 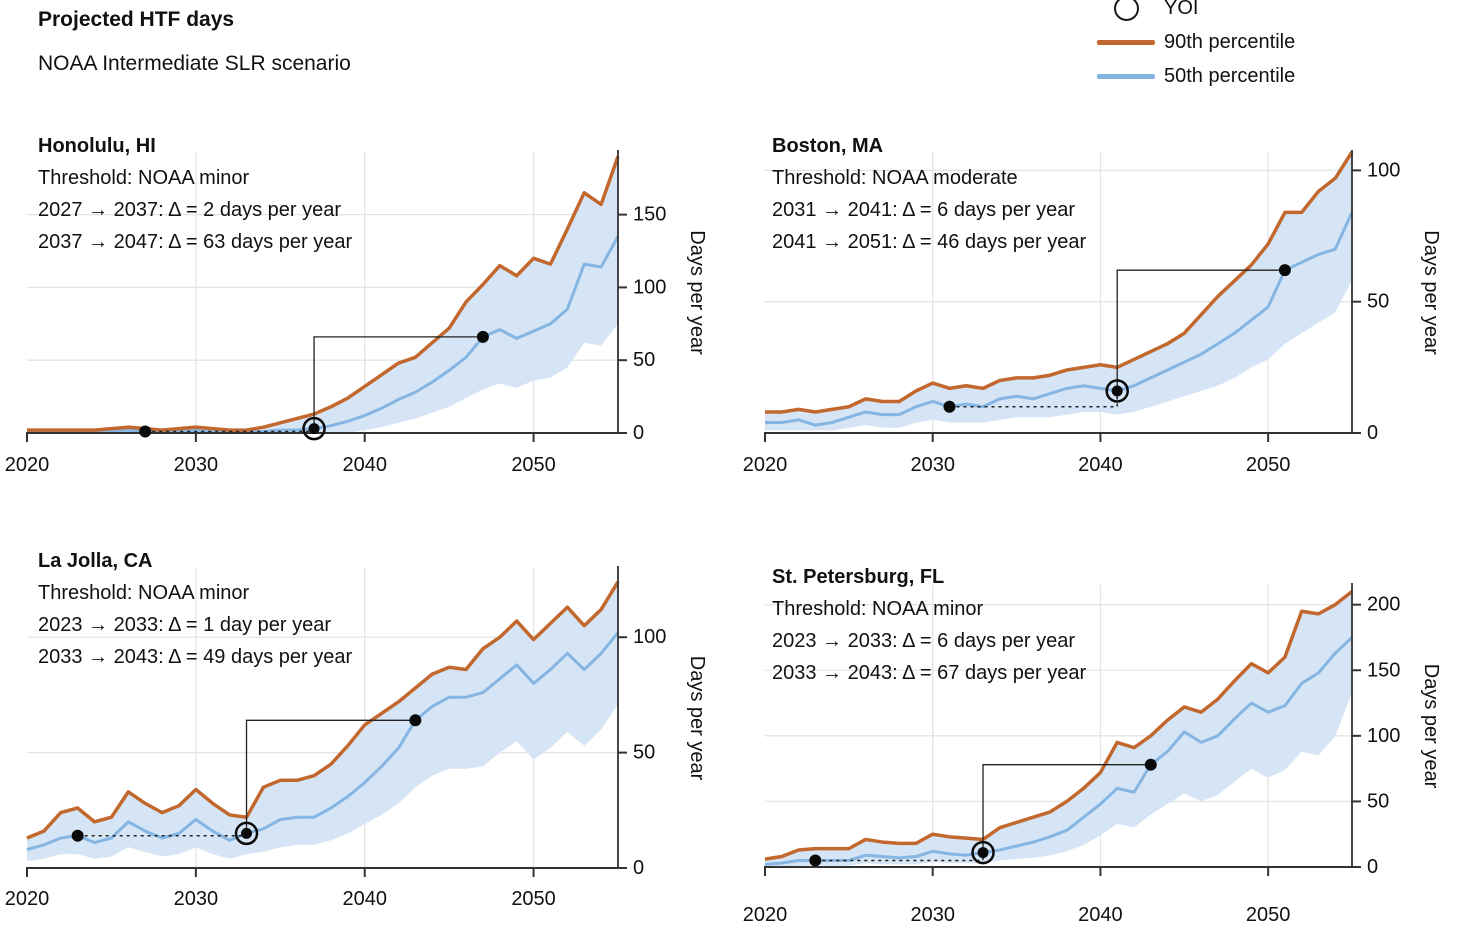 I want to click on uncertainty-band, so click(x=1058, y=729).